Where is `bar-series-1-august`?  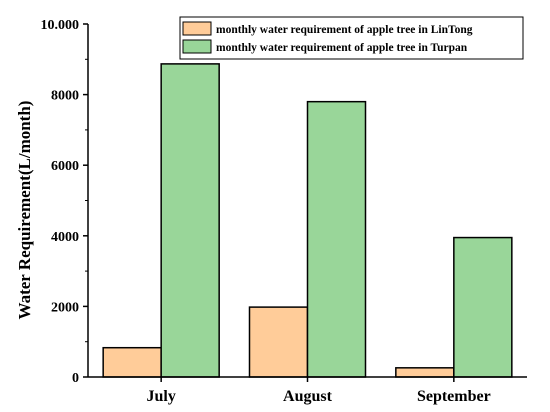
bar-series-1-august is located at coordinates (278, 342).